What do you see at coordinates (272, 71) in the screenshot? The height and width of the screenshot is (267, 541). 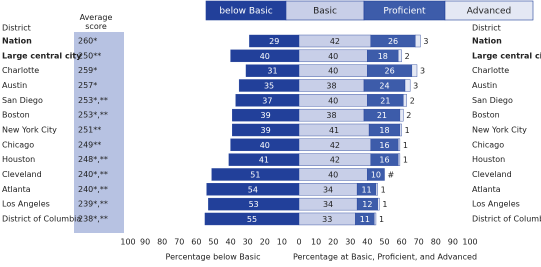 I see `value-label: 31` at bounding box center [272, 71].